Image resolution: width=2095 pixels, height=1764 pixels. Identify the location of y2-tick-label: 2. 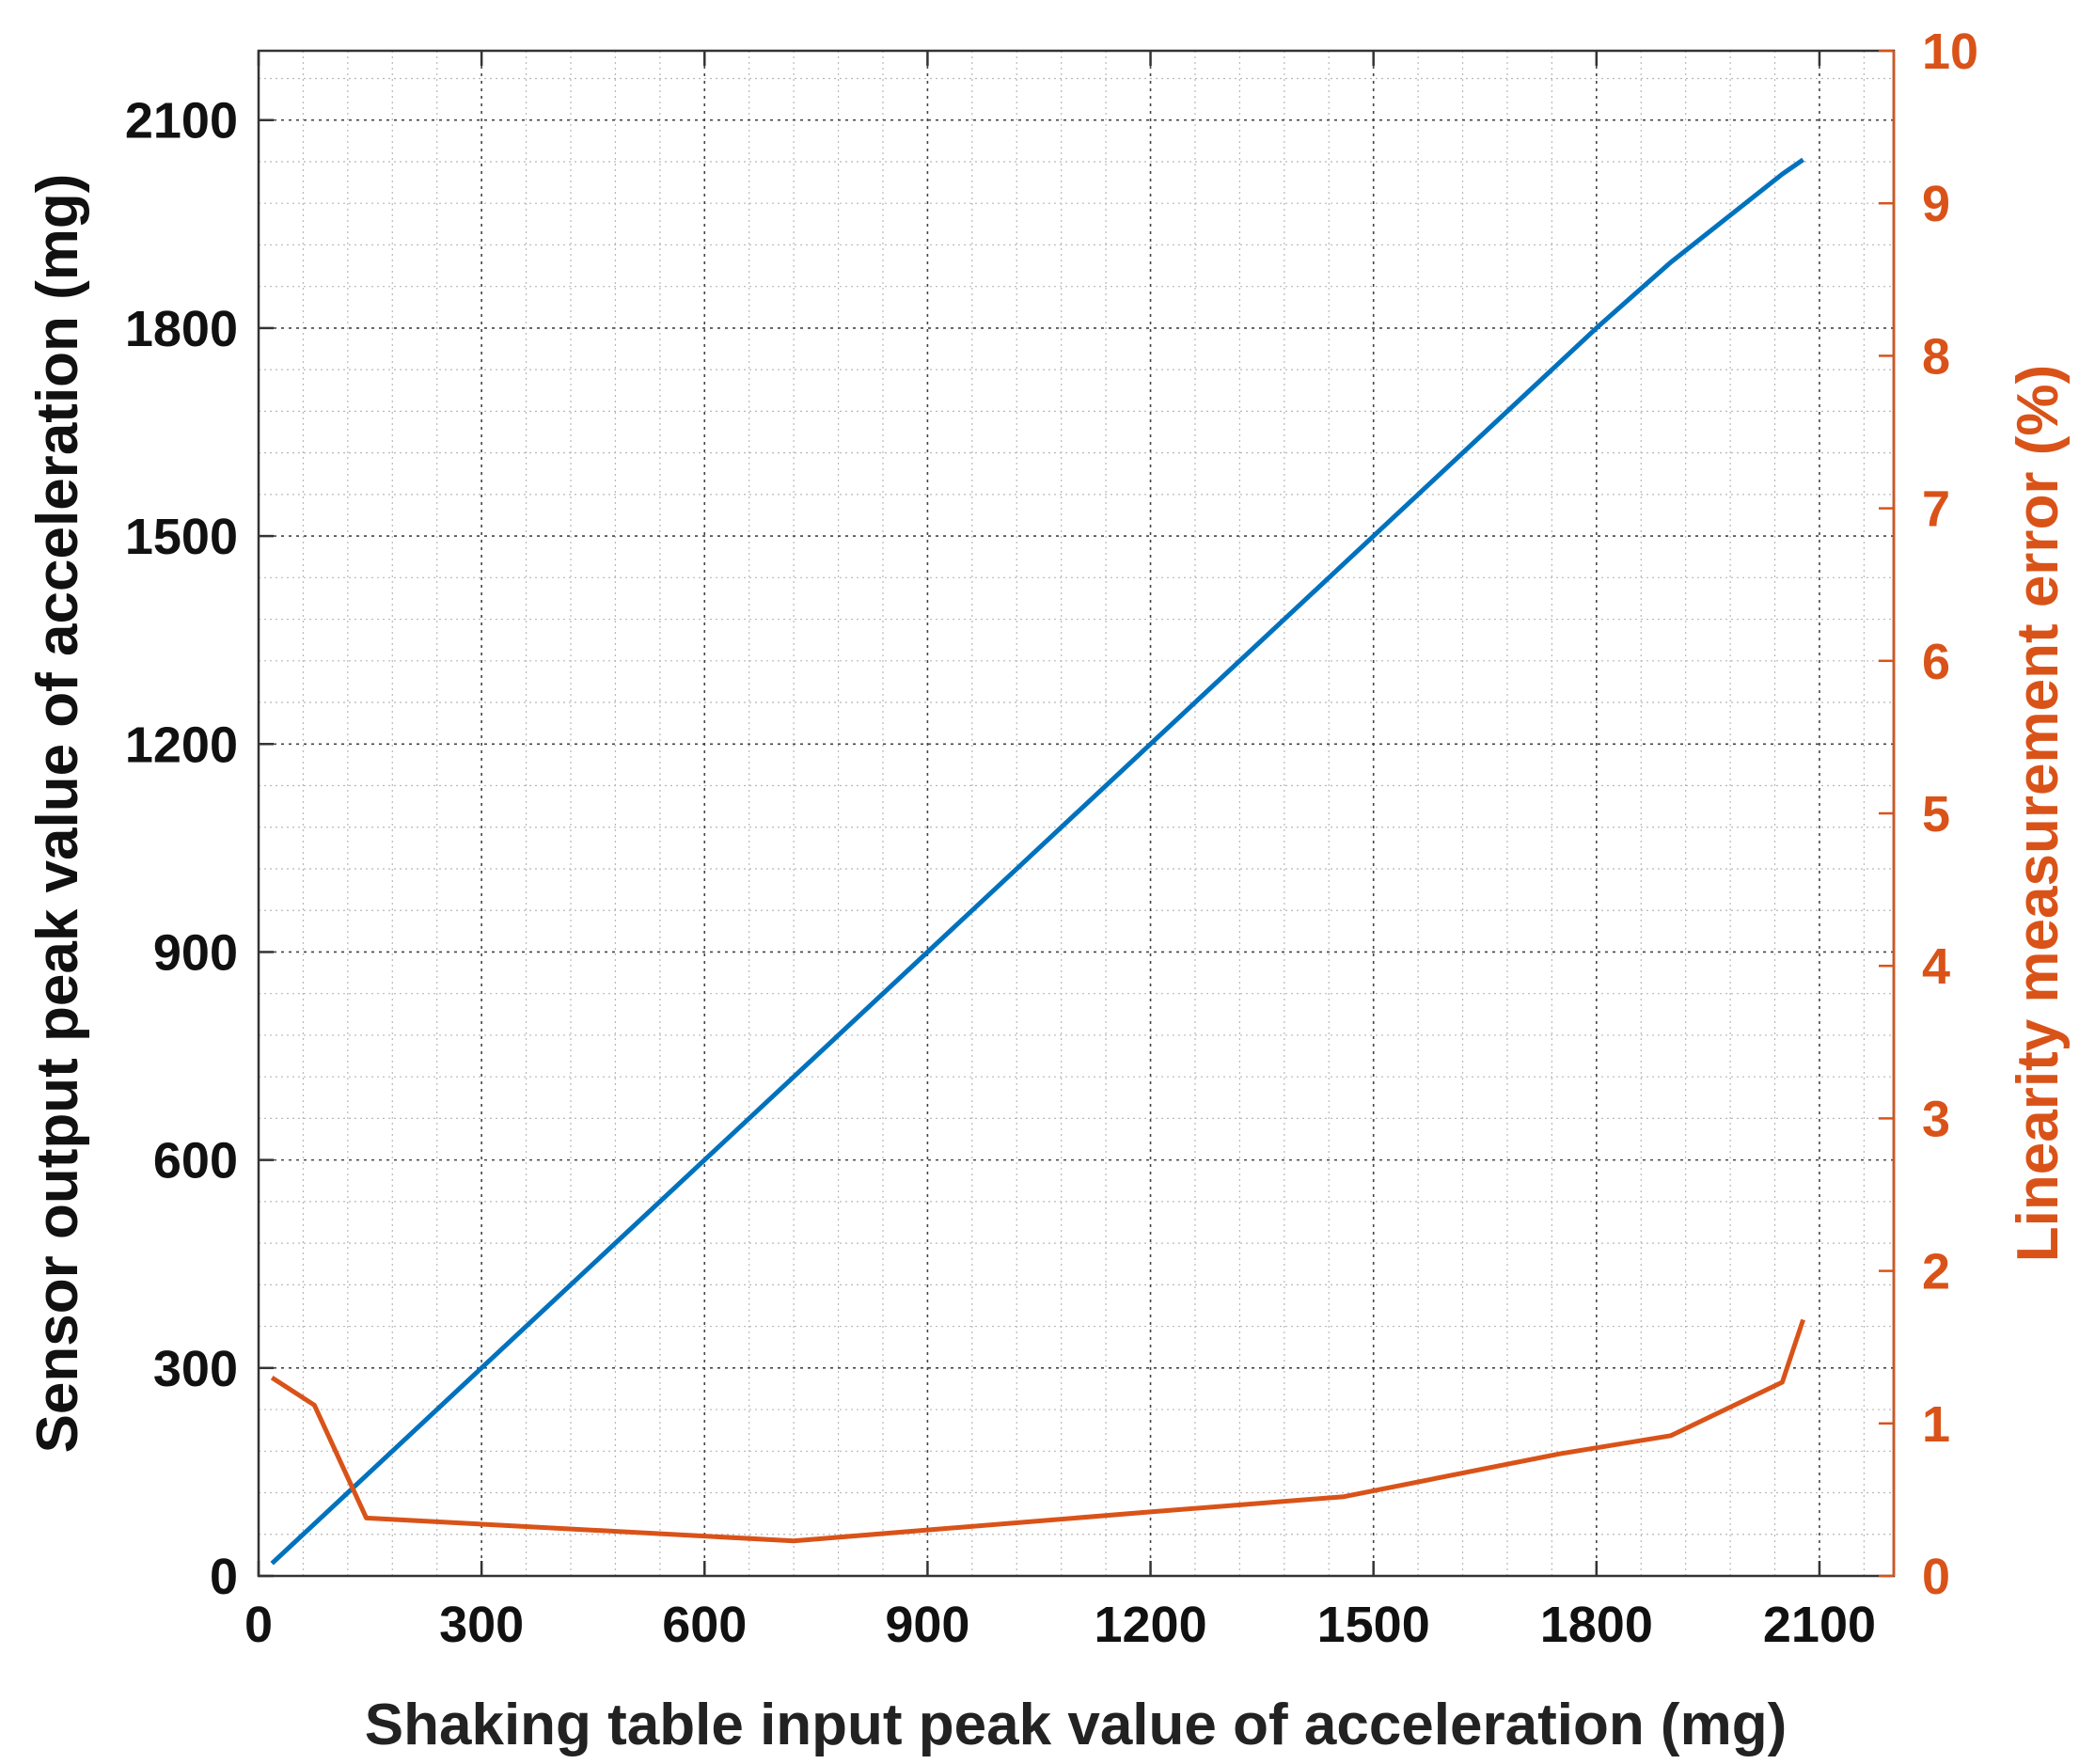
(1936, 1272).